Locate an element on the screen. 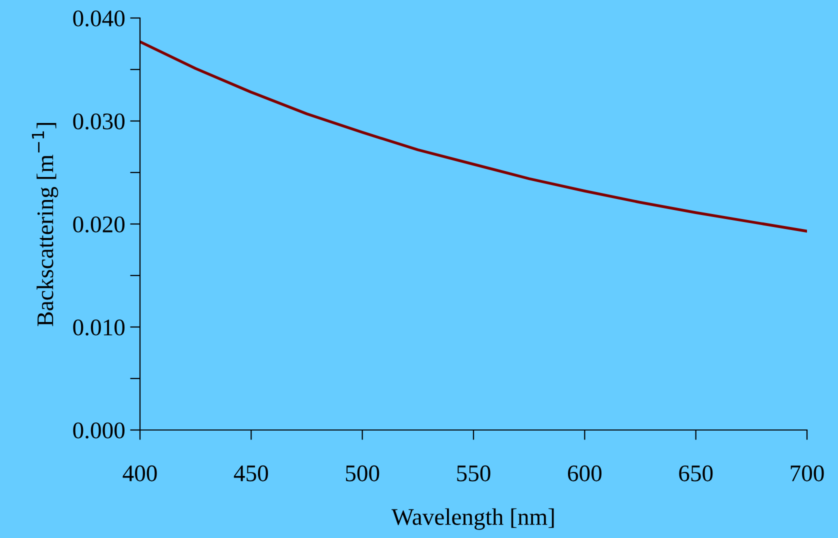 Image resolution: width=838 pixels, height=538 pixels. x-tick-label: 600 is located at coordinates (585, 473).